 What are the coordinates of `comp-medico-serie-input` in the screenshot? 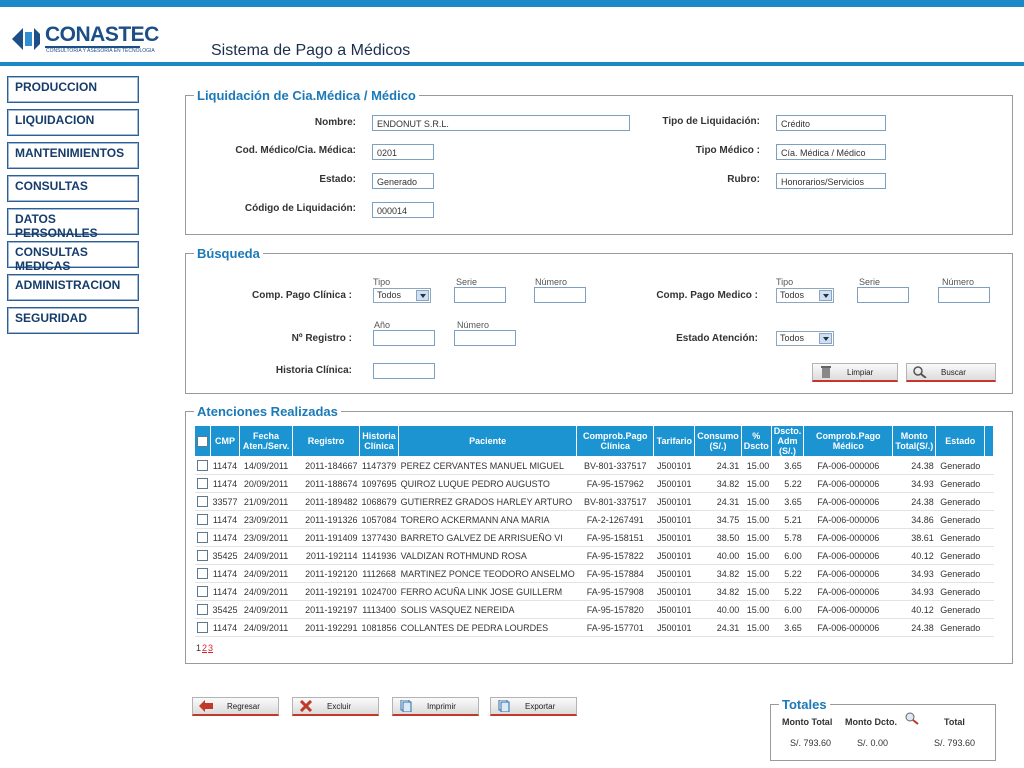 It's located at (883, 295).